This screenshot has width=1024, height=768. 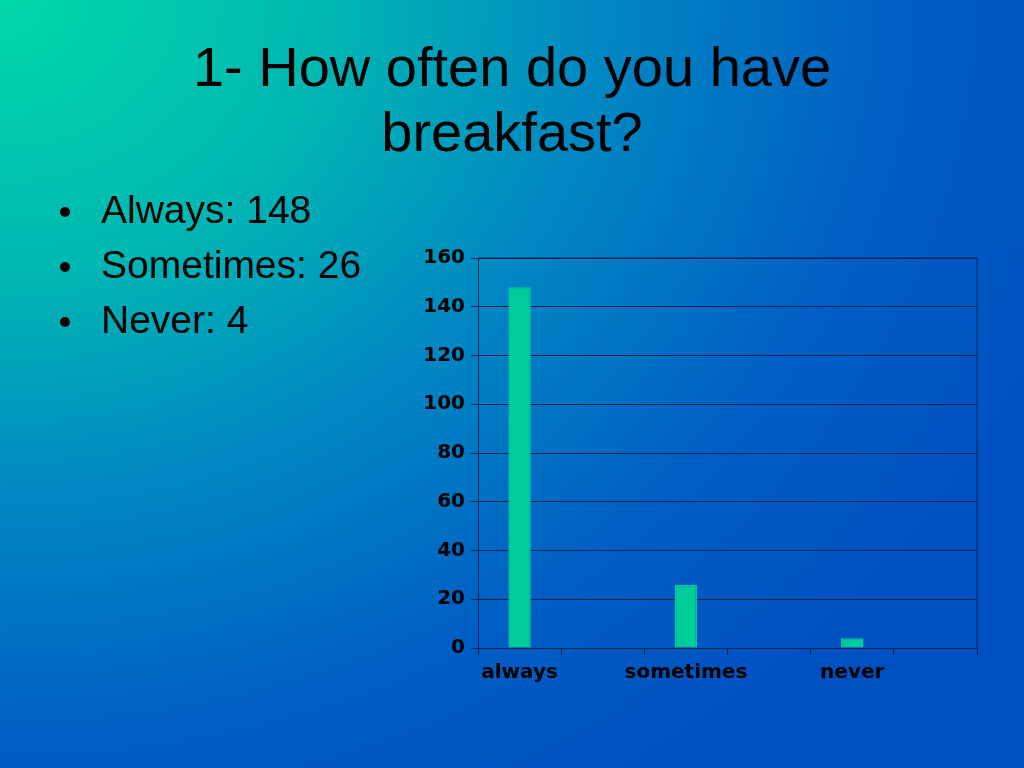 I want to click on y-tick-label: 160, so click(x=444, y=256).